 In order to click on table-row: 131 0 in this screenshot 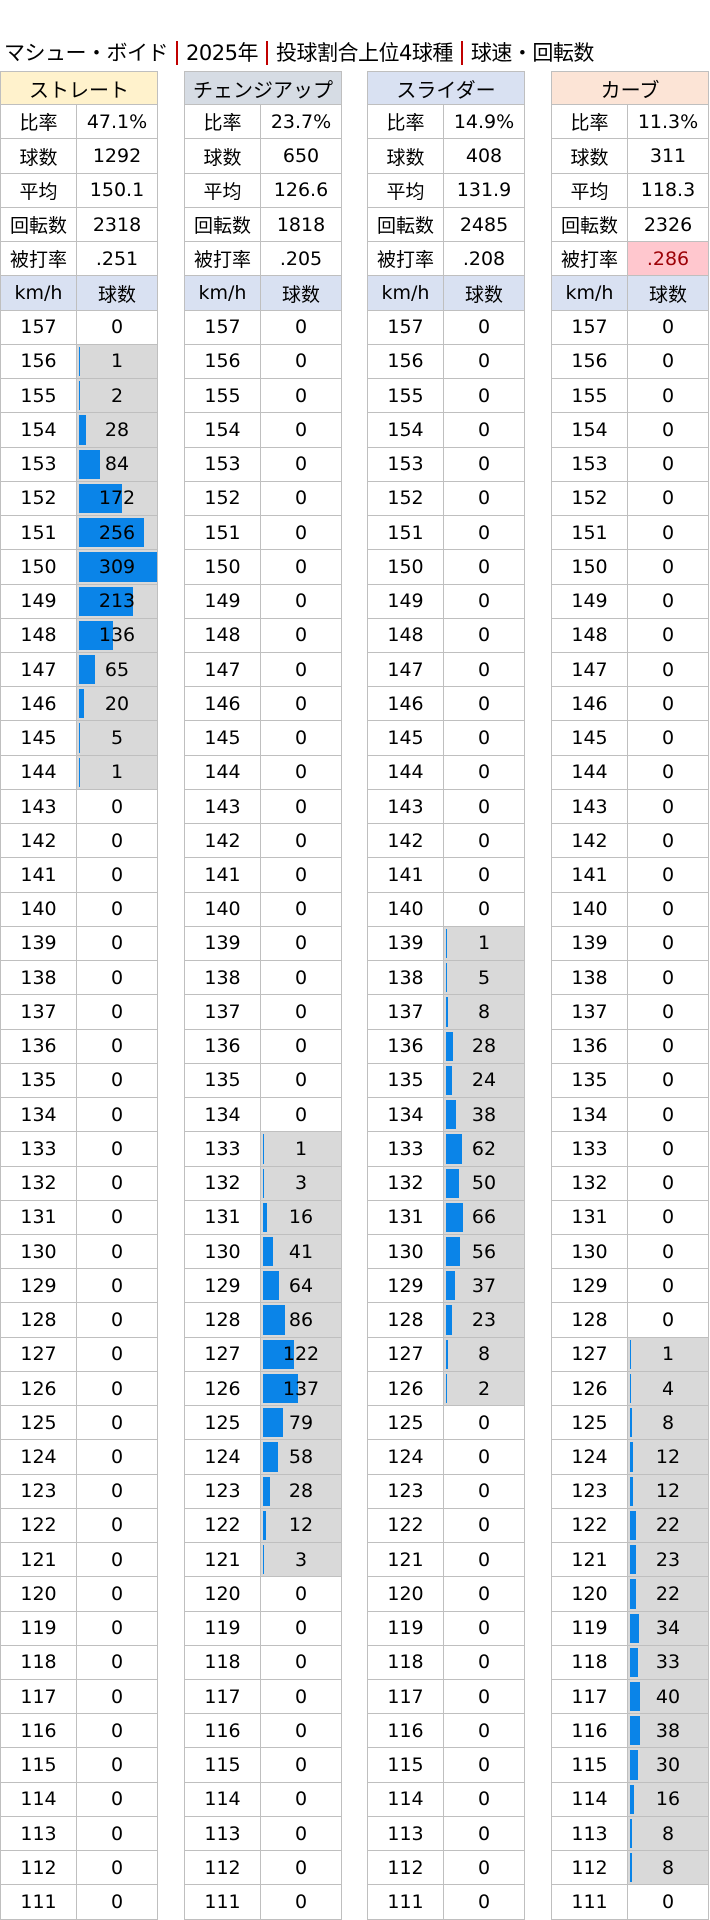, I will do `click(79, 1217)`.